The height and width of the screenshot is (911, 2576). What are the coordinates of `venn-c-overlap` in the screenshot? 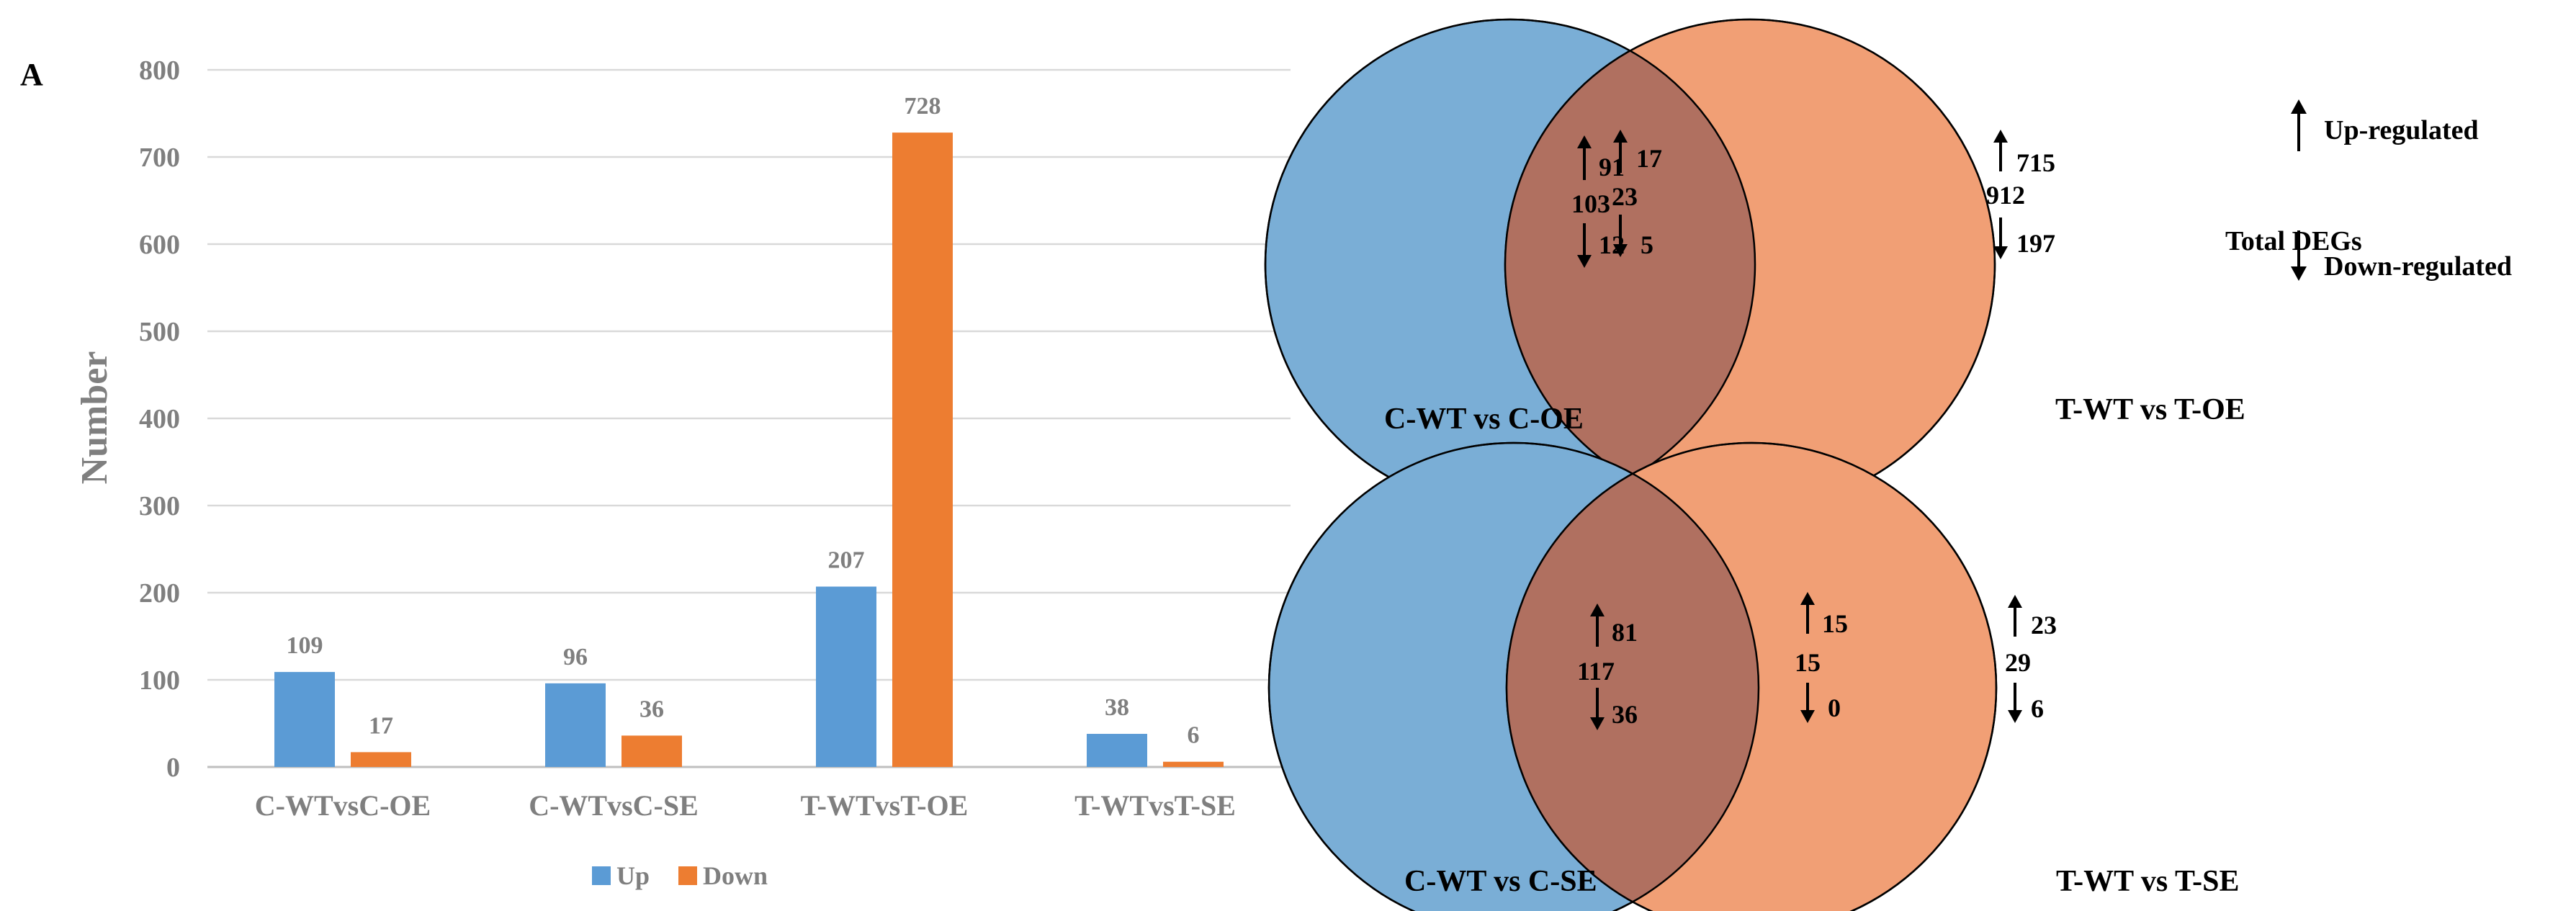 It's located at (1633, 677).